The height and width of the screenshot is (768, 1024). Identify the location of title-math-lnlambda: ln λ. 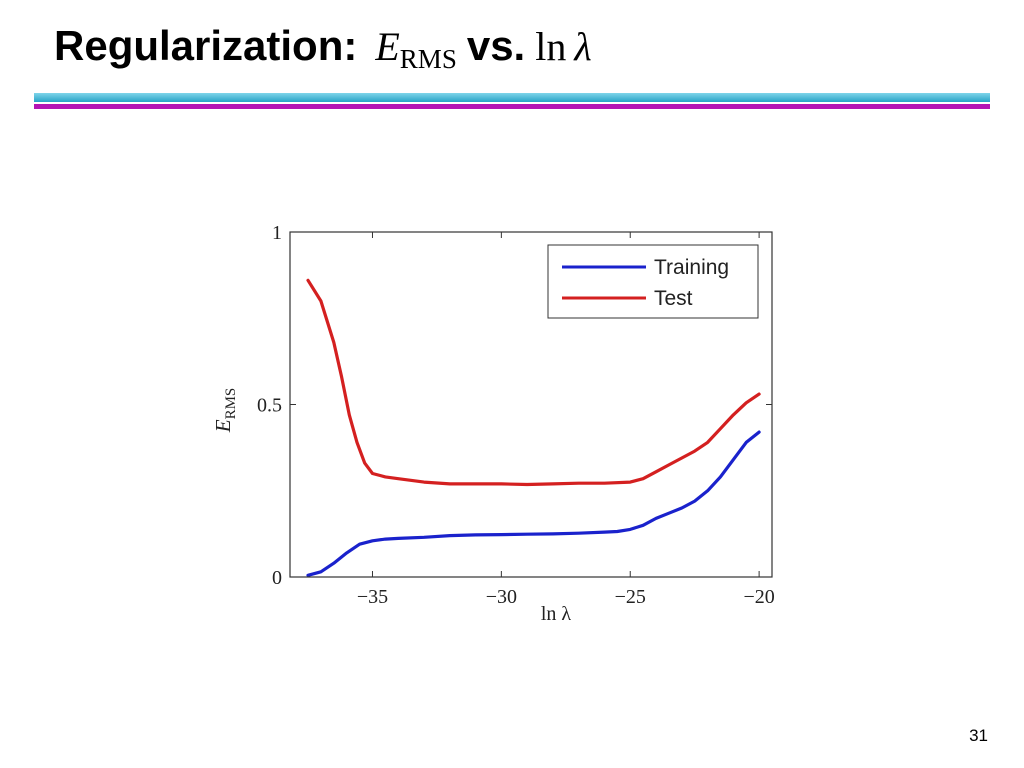
(563, 46).